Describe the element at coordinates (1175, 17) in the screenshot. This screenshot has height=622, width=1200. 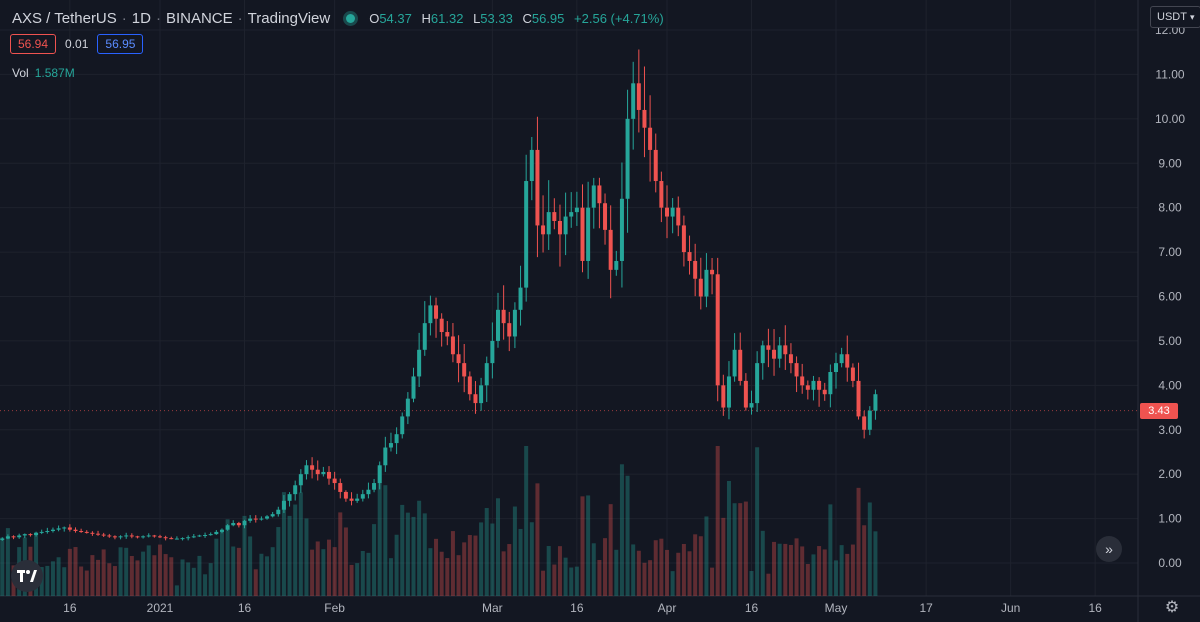
I see `currency-button: USDT ▾` at that location.